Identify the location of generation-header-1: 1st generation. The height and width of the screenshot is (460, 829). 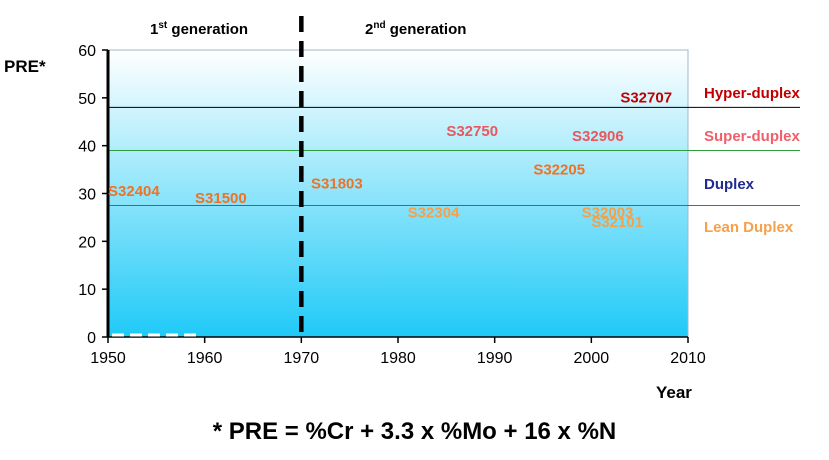
(199, 29).